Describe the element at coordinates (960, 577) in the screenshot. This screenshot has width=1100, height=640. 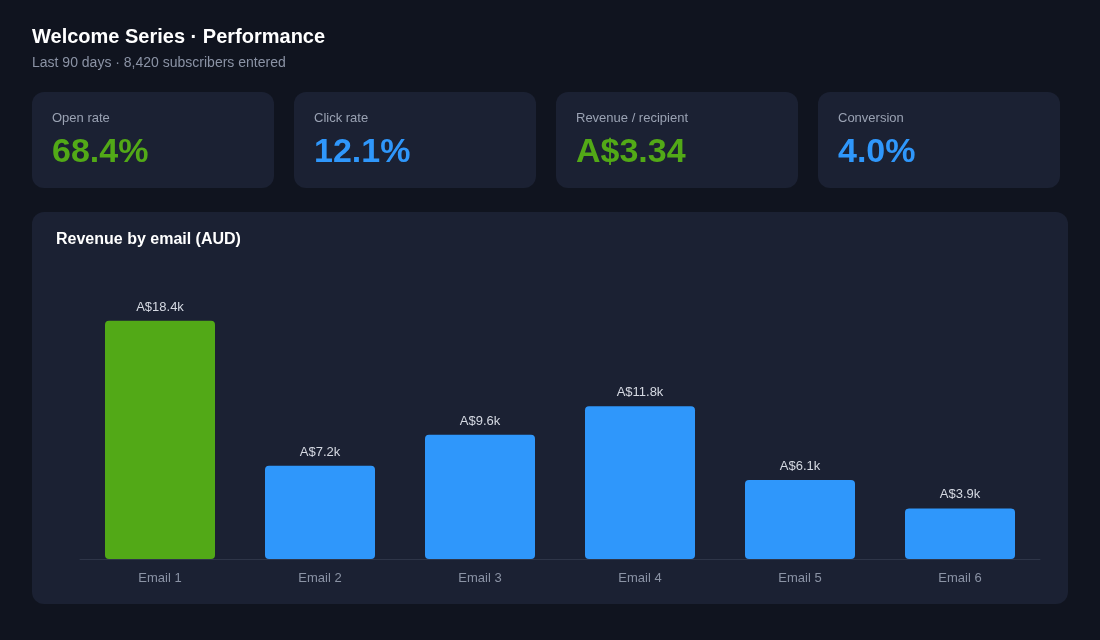
I see `x-tick-label: Email 6` at that location.